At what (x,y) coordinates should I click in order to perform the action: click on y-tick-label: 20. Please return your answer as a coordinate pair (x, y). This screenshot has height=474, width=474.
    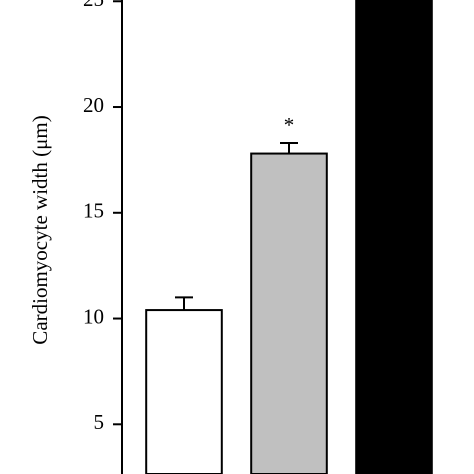
    Looking at the image, I should click on (93, 105).